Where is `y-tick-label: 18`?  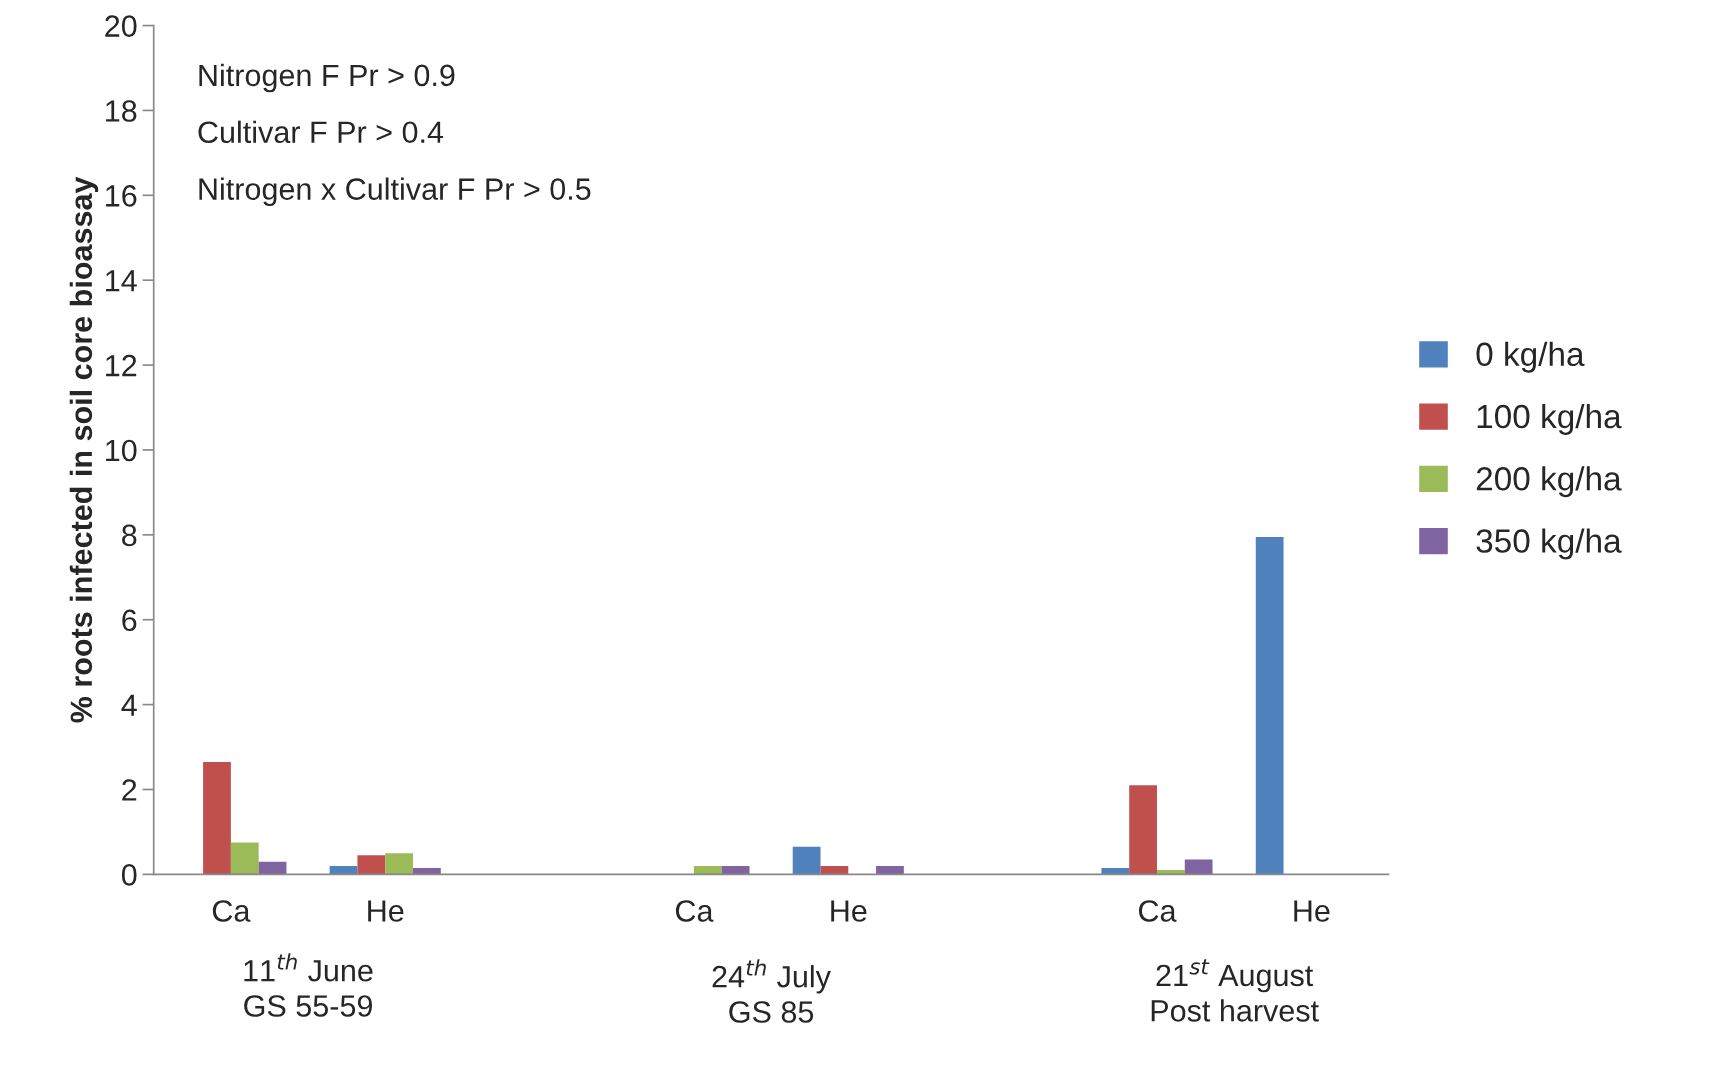 y-tick-label: 18 is located at coordinates (121, 111).